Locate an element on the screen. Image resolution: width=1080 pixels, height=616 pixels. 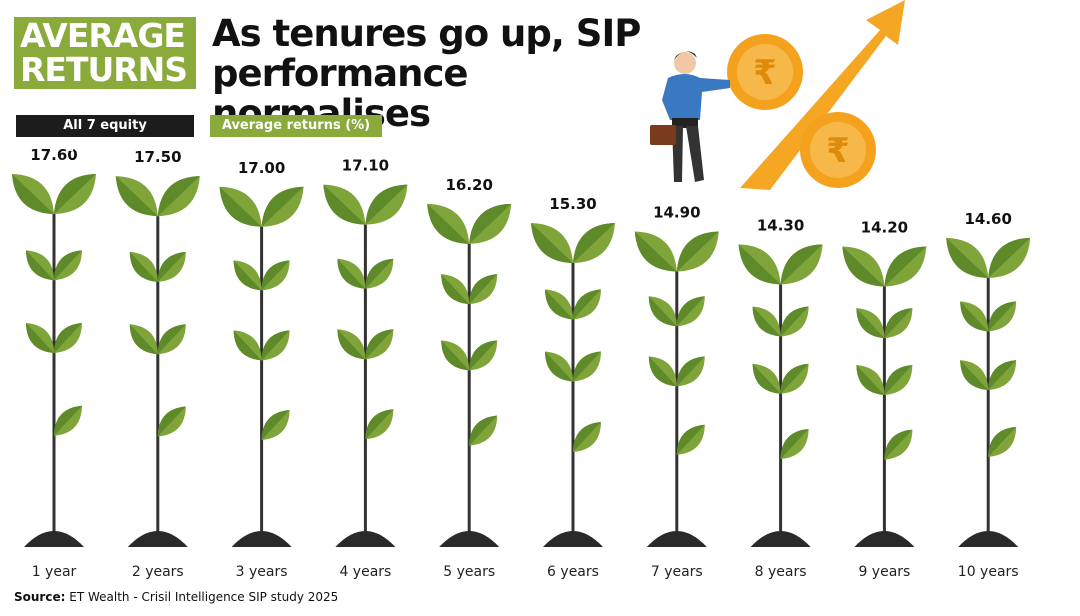
badge-line: RETURNS is located at coordinates (104, 69).